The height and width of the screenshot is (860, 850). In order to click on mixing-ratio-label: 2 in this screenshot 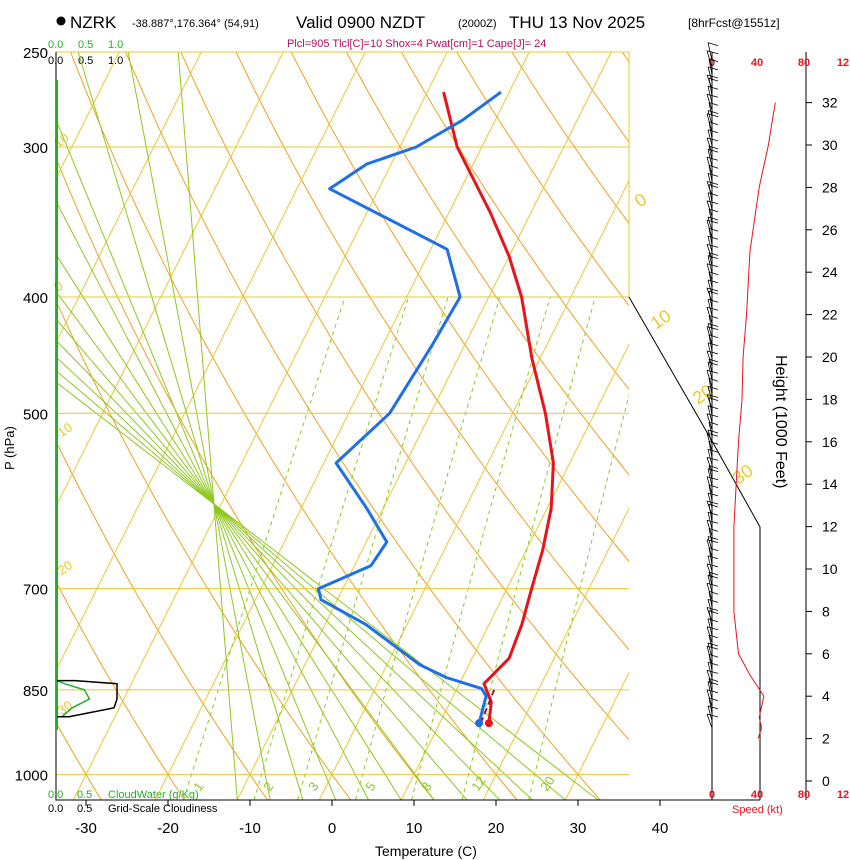, I will do `click(268, 786)`.